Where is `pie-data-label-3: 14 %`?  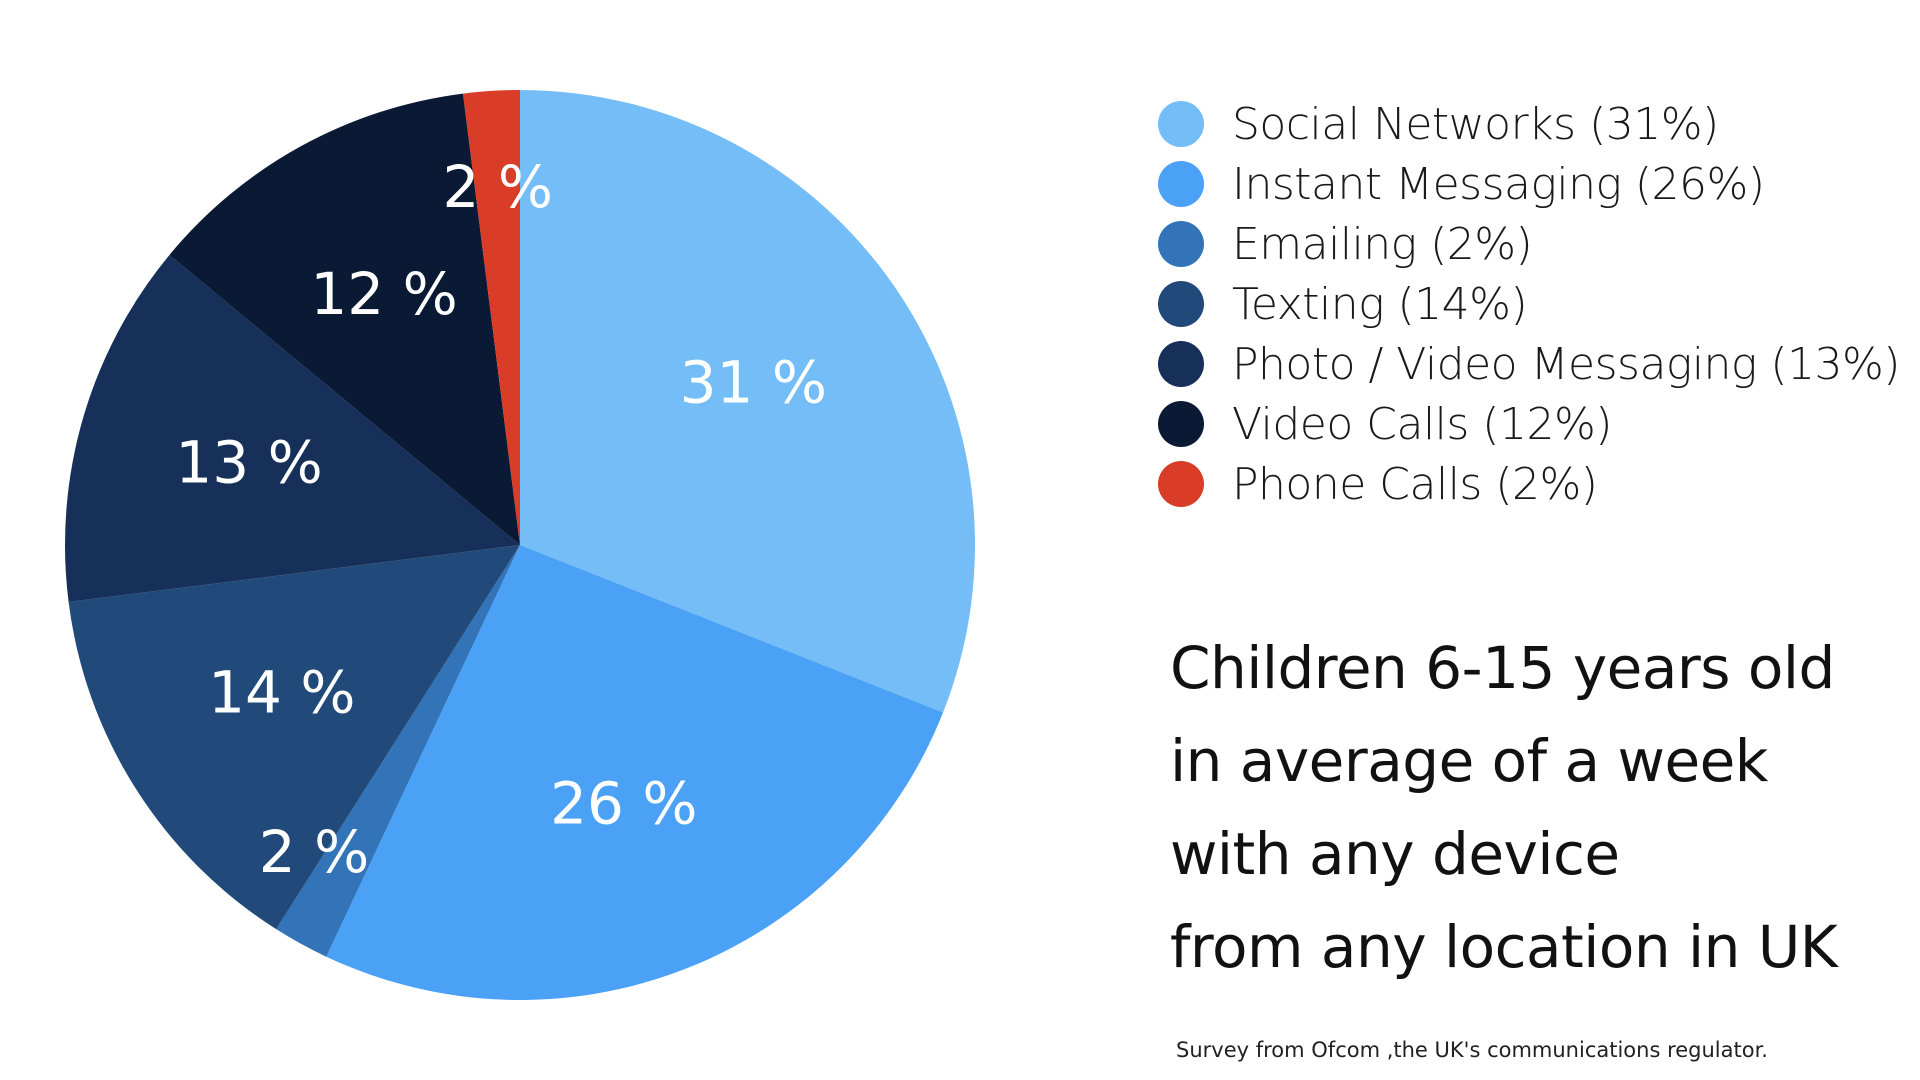 pie-data-label-3: 14 % is located at coordinates (281, 692).